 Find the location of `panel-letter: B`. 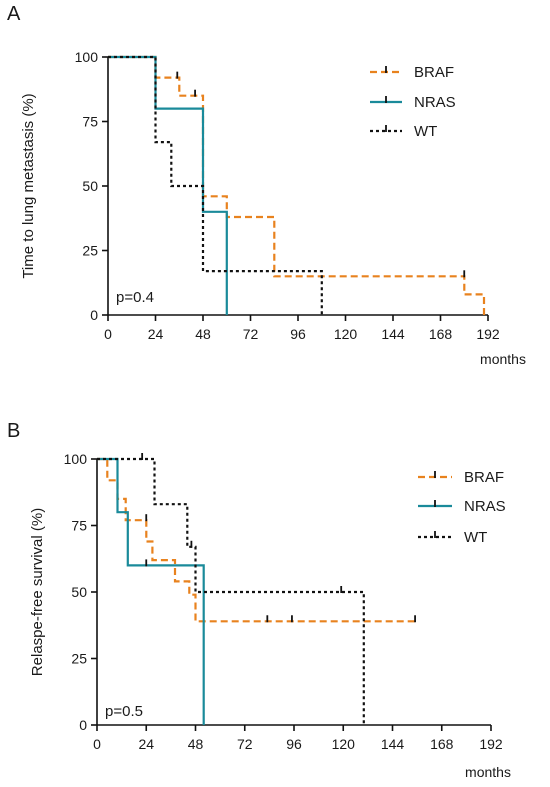

panel-letter: B is located at coordinates (13, 431).